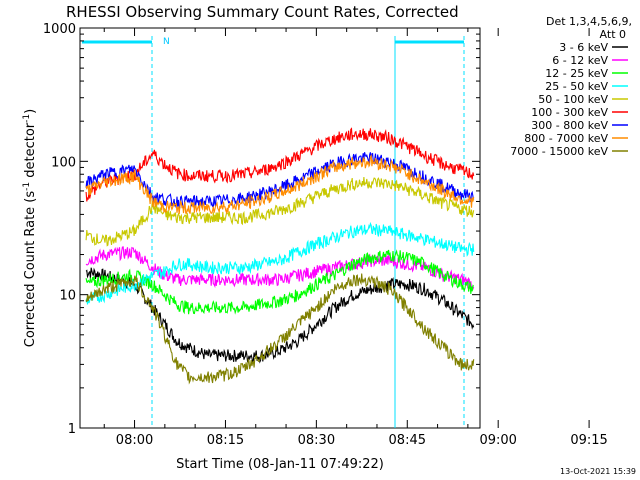 This screenshot has width=640, height=480. Describe the element at coordinates (566, 138) in the screenshot. I see `legend-label-7: 800 - 7000 keV` at that location.